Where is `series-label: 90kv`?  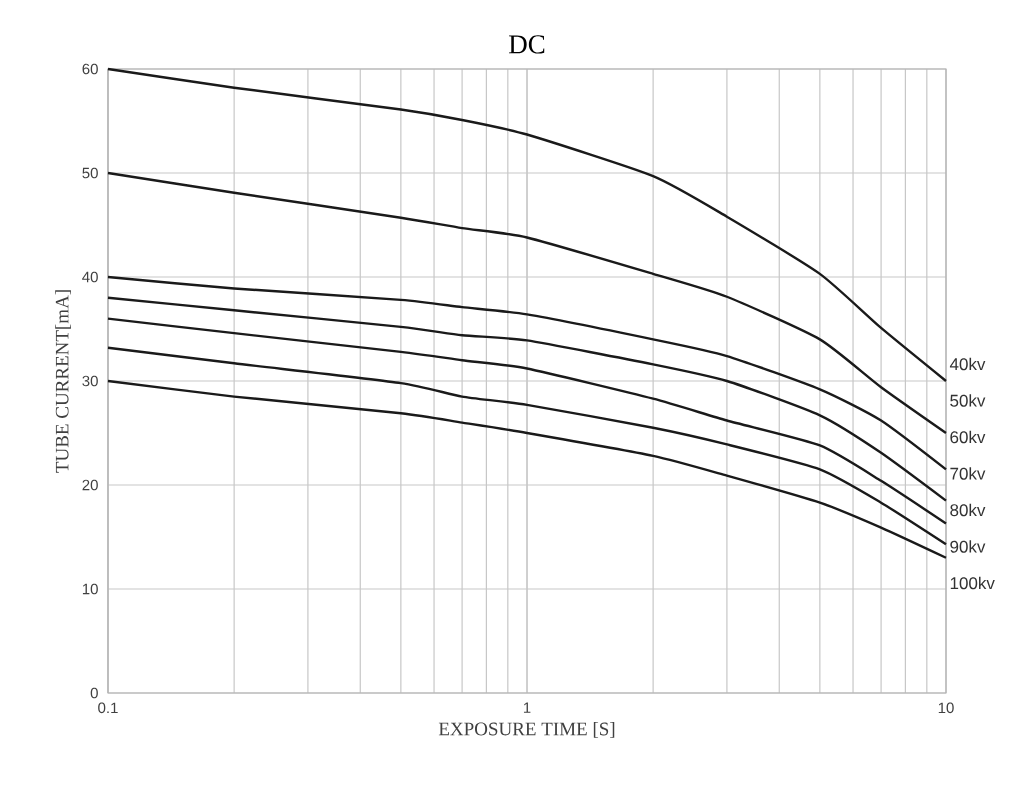
series-label: 90kv is located at coordinates (968, 546).